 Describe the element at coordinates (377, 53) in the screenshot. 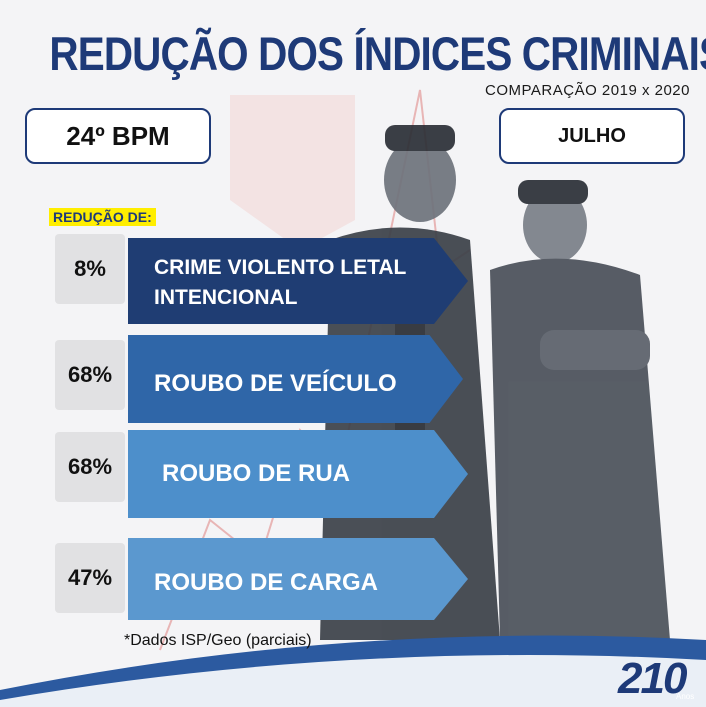

I see `page-title: REDUÇÃO DOS ÍNDICES CRIMINAIS` at that location.